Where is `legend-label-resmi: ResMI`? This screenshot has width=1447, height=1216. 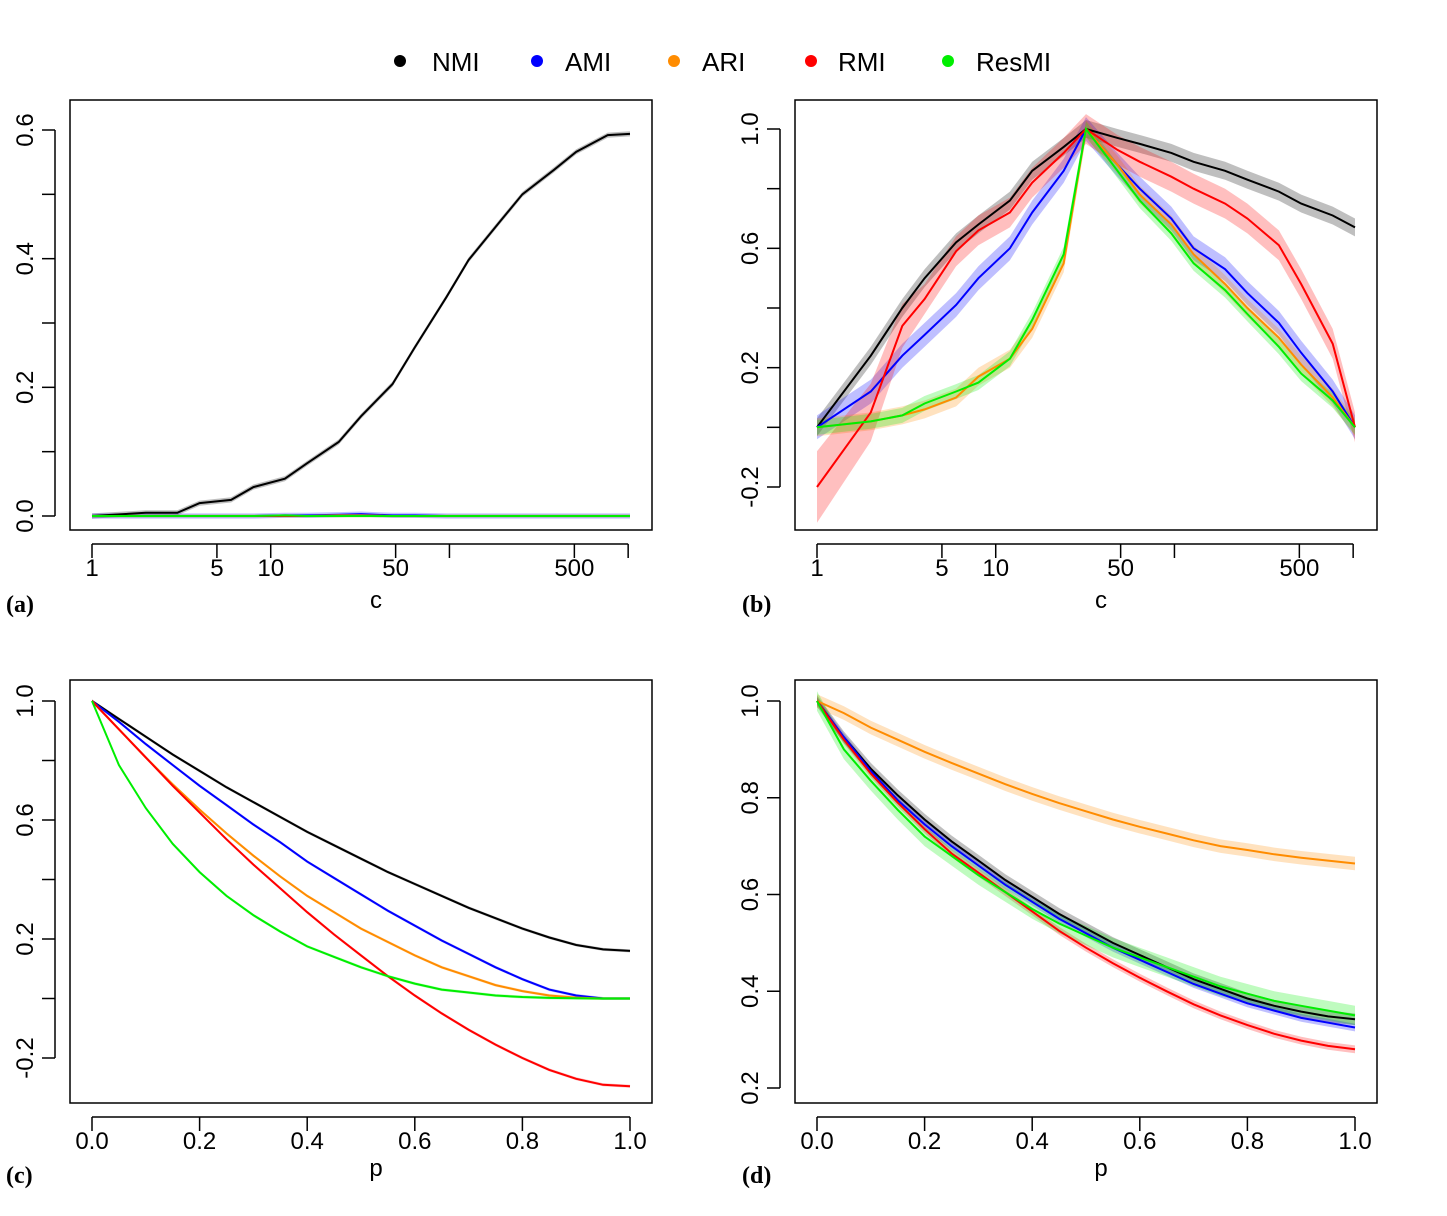 legend-label-resmi: ResMI is located at coordinates (1013, 62).